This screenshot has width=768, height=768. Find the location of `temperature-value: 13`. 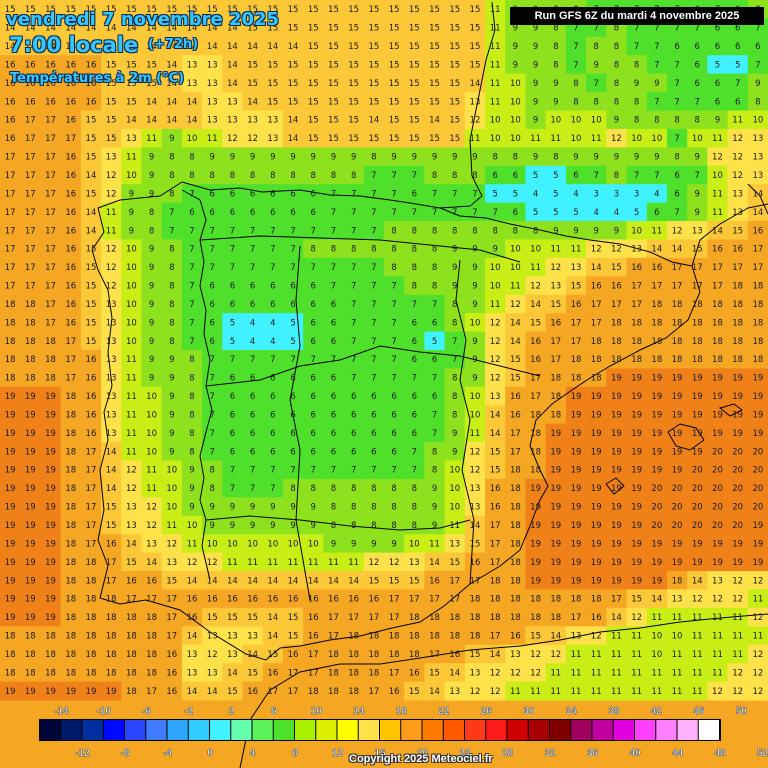

temperature-value: 13 is located at coordinates (232, 102).